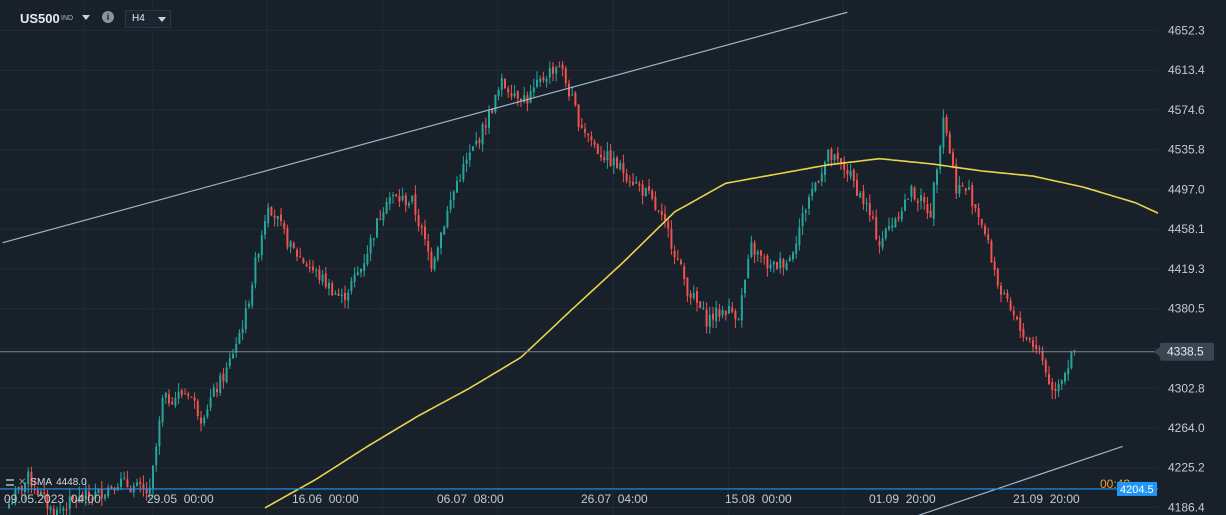 The image size is (1226, 515). Describe the element at coordinates (148, 19) in the screenshot. I see `timeframe-select: H4` at that location.